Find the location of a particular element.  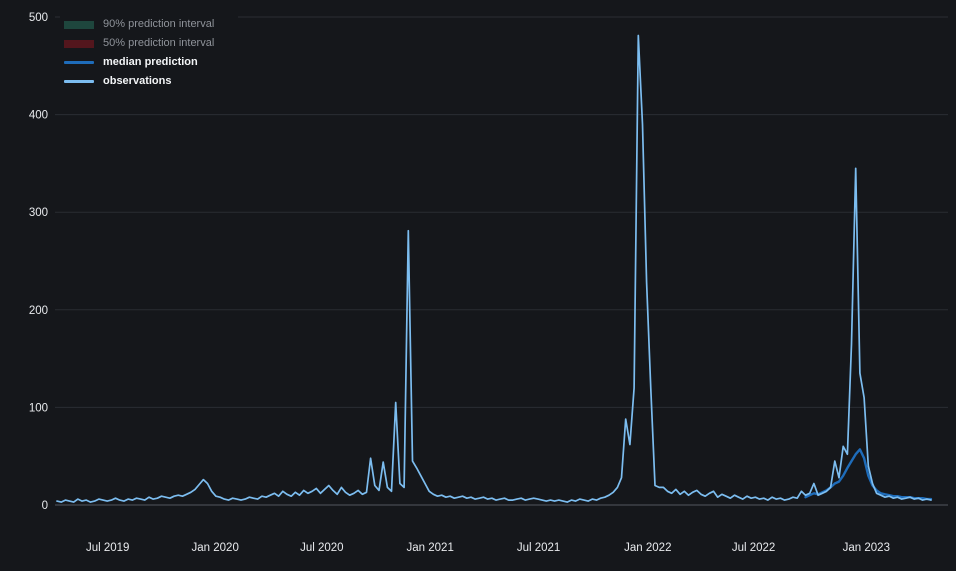

legend-item-50-interval: 50% prediction interval is located at coordinates (149, 43).